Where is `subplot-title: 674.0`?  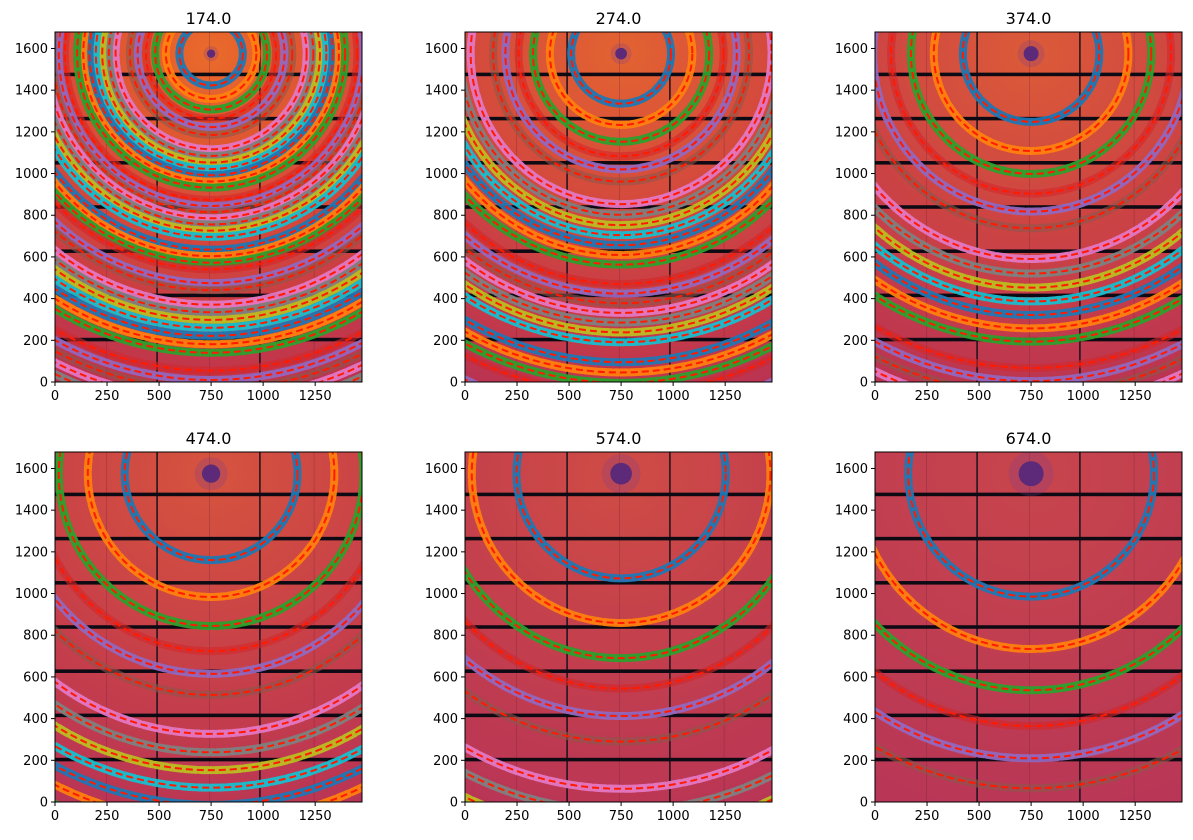 subplot-title: 674.0 is located at coordinates (1029, 438).